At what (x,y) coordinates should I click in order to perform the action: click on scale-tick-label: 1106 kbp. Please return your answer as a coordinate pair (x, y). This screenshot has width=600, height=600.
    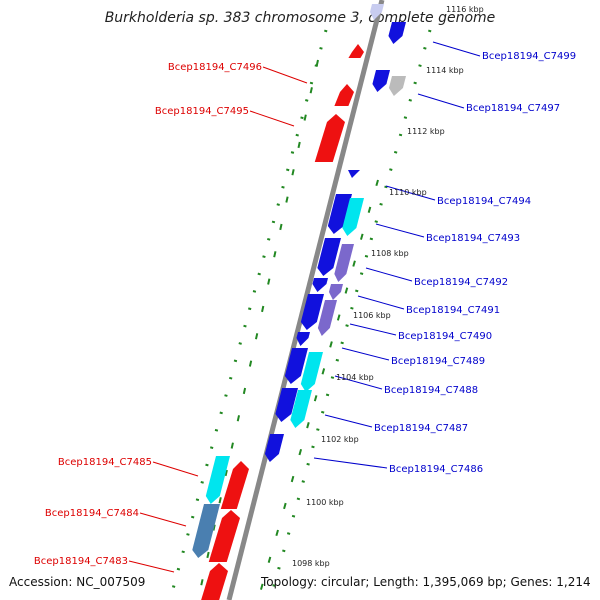
    Looking at the image, I should click on (372, 315).